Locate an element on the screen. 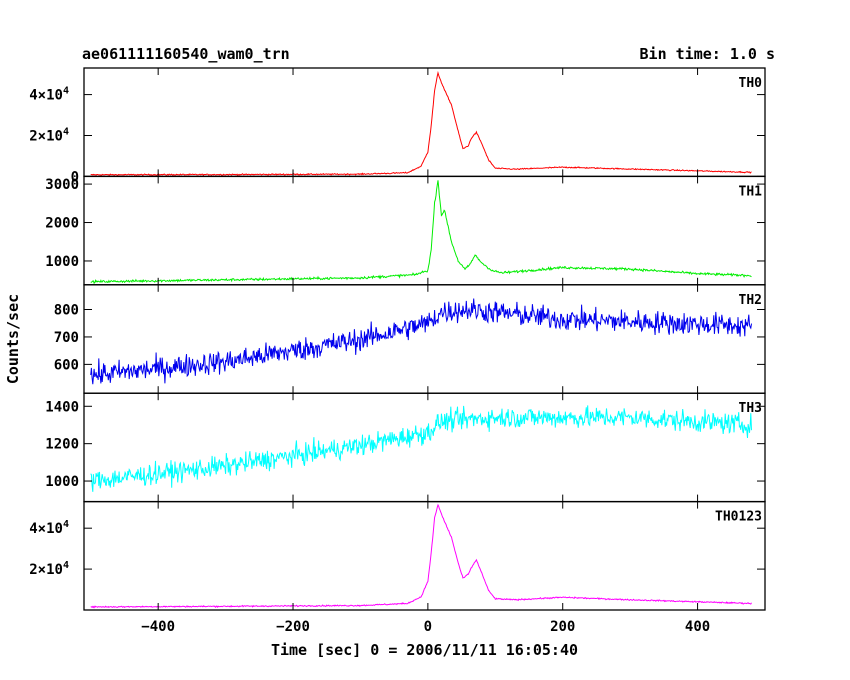 Image resolution: width=850 pixels, height=680 pixels. series-line-th2 is located at coordinates (421, 341).